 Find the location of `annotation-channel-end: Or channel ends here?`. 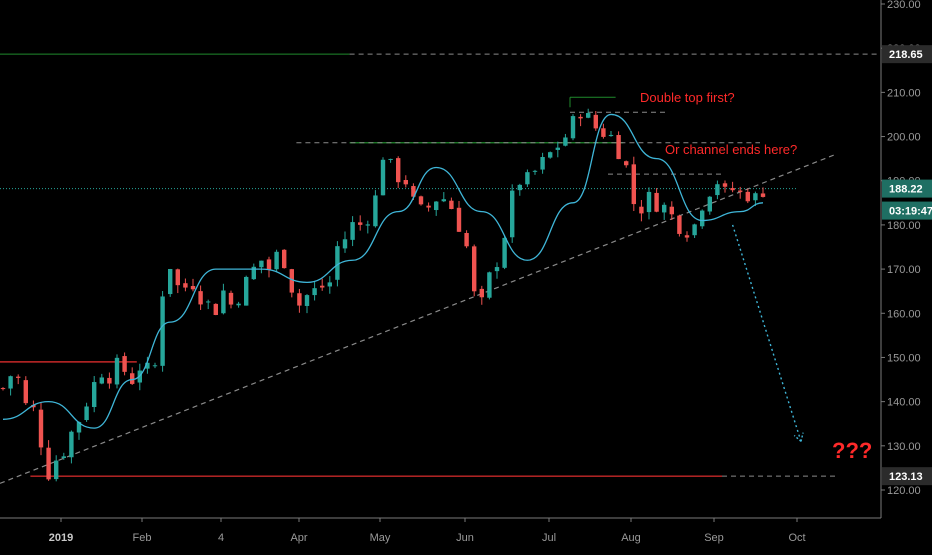

annotation-channel-end: Or channel ends here? is located at coordinates (731, 149).